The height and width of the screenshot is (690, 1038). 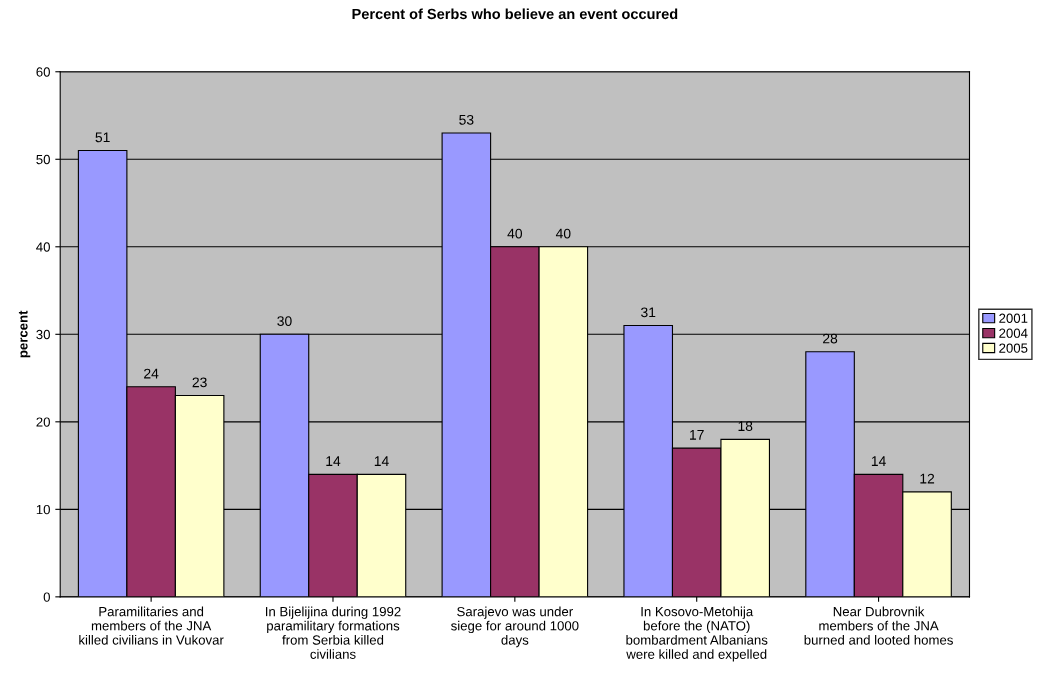 I want to click on data-label: 30, so click(x=284, y=321).